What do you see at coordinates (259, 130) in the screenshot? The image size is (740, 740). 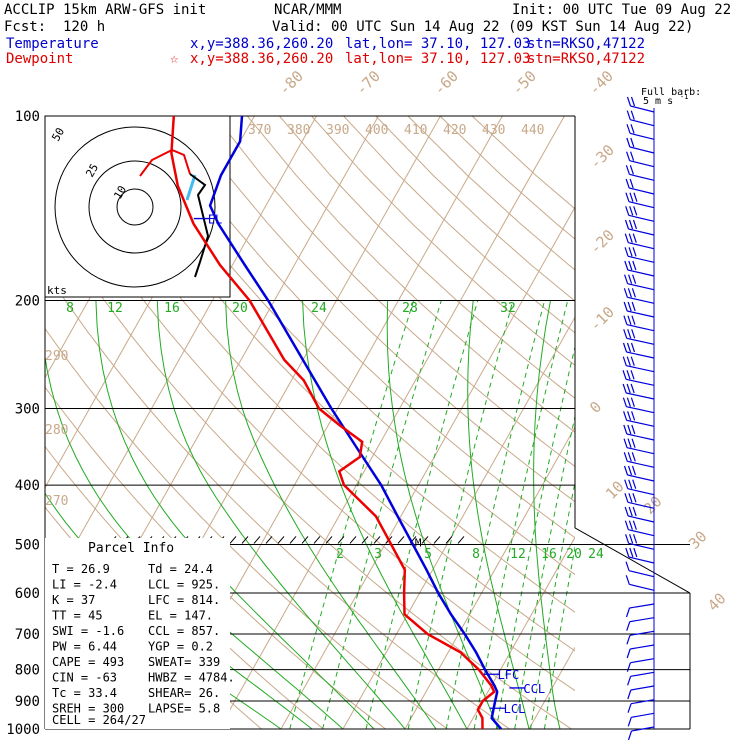 I see `theta-label: 370` at bounding box center [259, 130].